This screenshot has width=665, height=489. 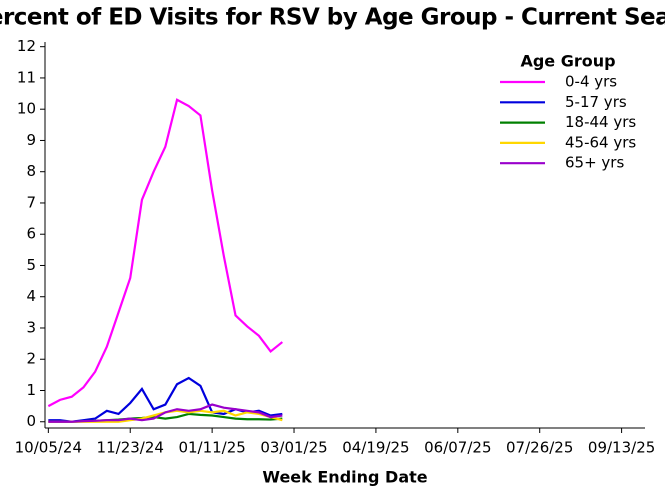 What do you see at coordinates (48, 448) in the screenshot?
I see `x-tick-label: 10/05/24` at bounding box center [48, 448].